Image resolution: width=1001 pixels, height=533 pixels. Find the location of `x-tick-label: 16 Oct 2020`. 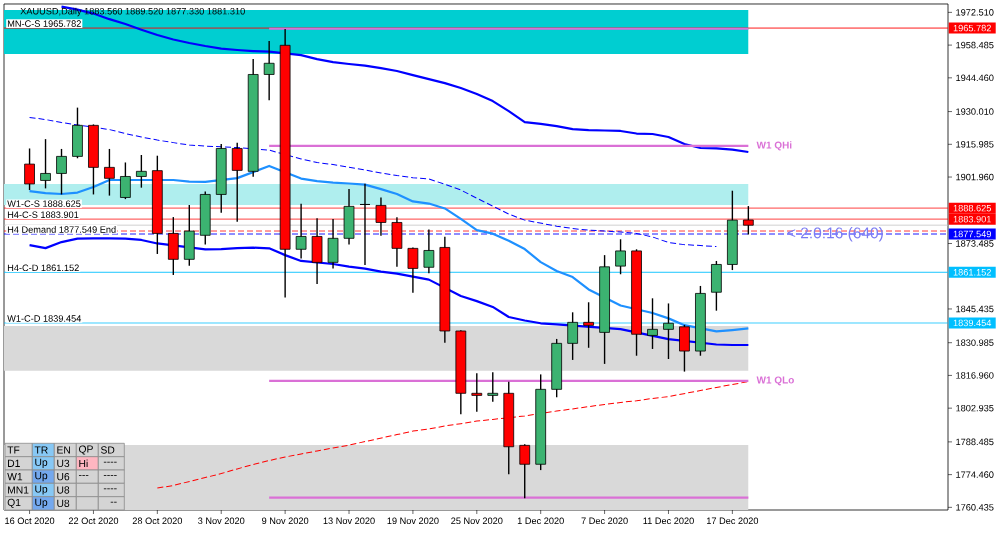

x-tick-label: 16 Oct 2020 is located at coordinates (30, 521).